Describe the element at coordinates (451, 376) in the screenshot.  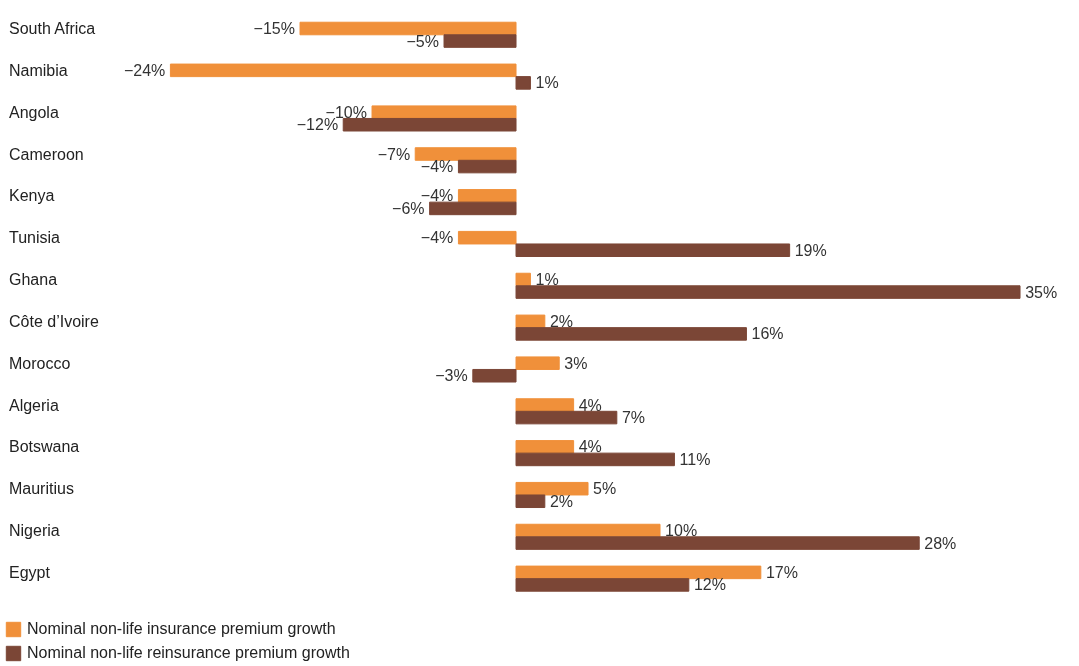
I see `data-label: −3%` at that location.